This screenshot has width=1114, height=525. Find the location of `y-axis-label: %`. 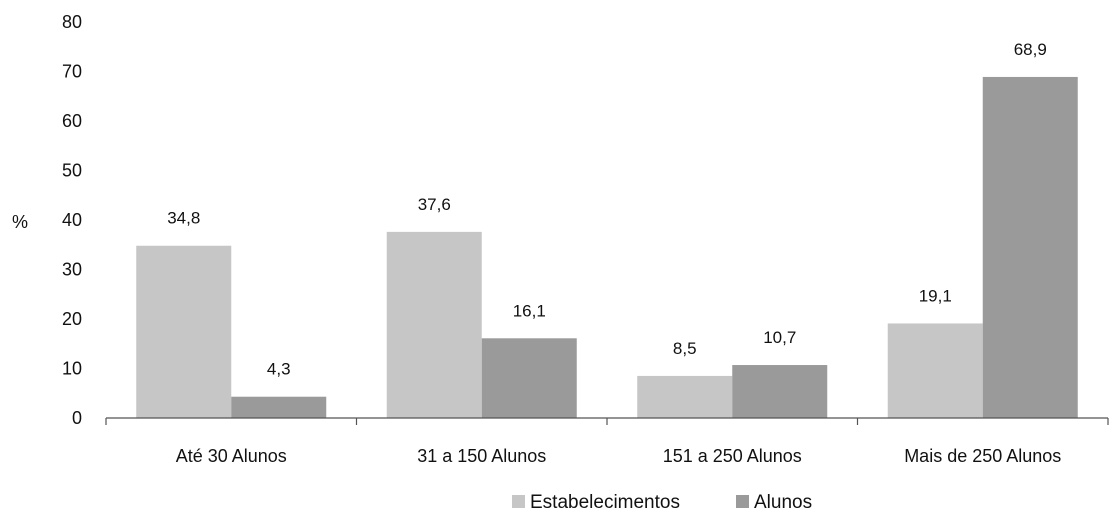

y-axis-label: % is located at coordinates (20, 222).